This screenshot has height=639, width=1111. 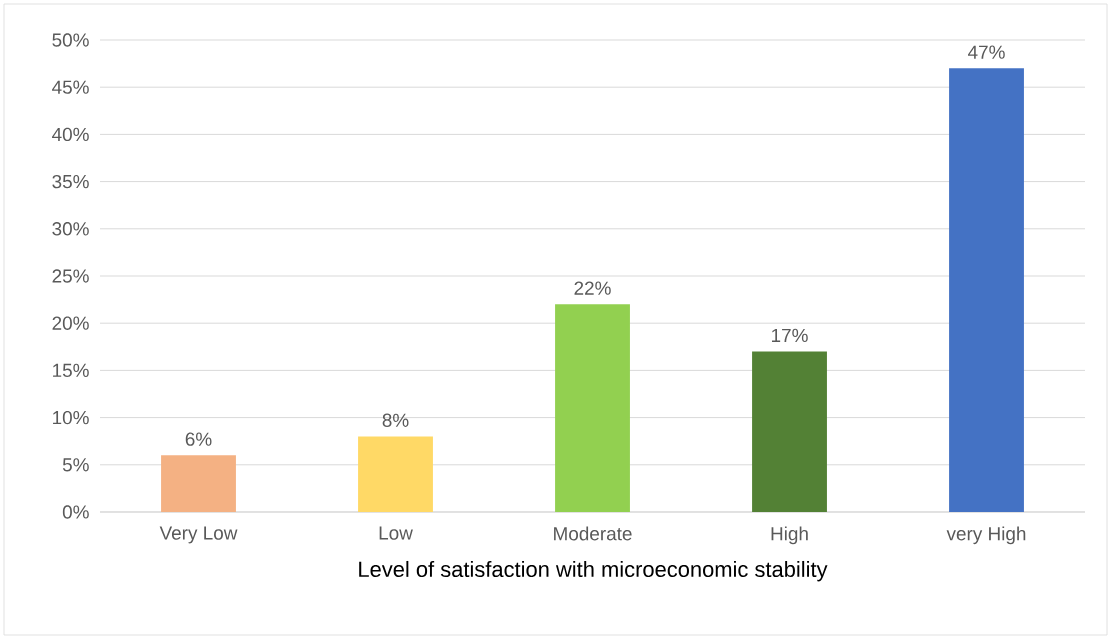 I want to click on y-tick-label: 45%, so click(x=70, y=87).